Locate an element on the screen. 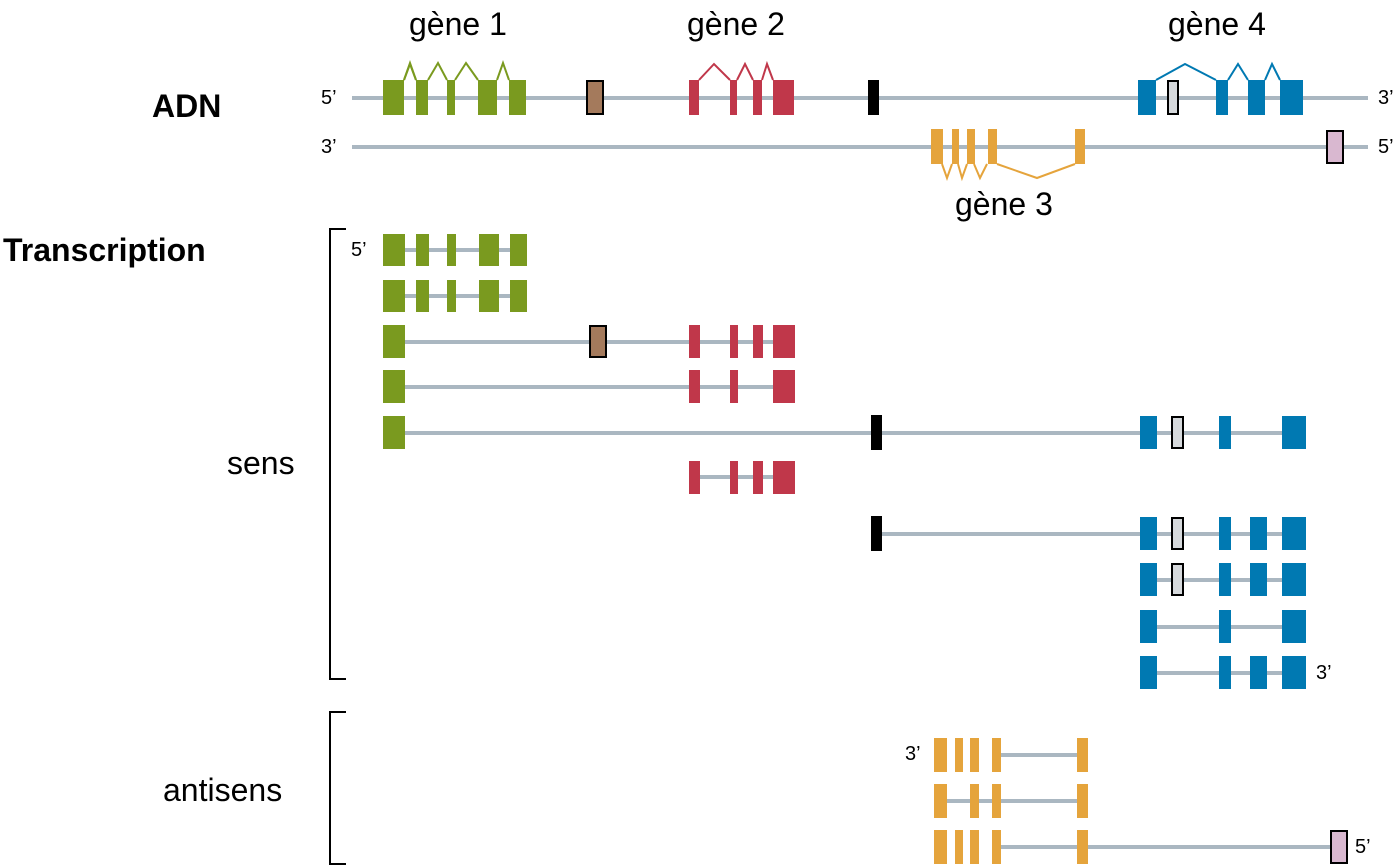 The width and height of the screenshot is (1400, 867). gene2-label: gène 2 is located at coordinates (736, 24).